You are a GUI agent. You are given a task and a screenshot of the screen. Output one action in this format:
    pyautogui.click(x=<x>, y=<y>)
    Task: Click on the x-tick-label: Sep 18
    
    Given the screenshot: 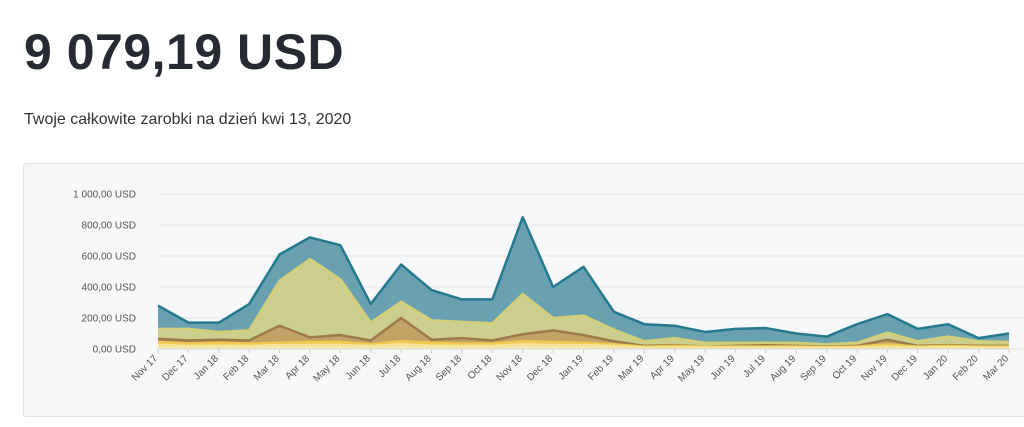 What is the action you would take?
    pyautogui.click(x=449, y=368)
    